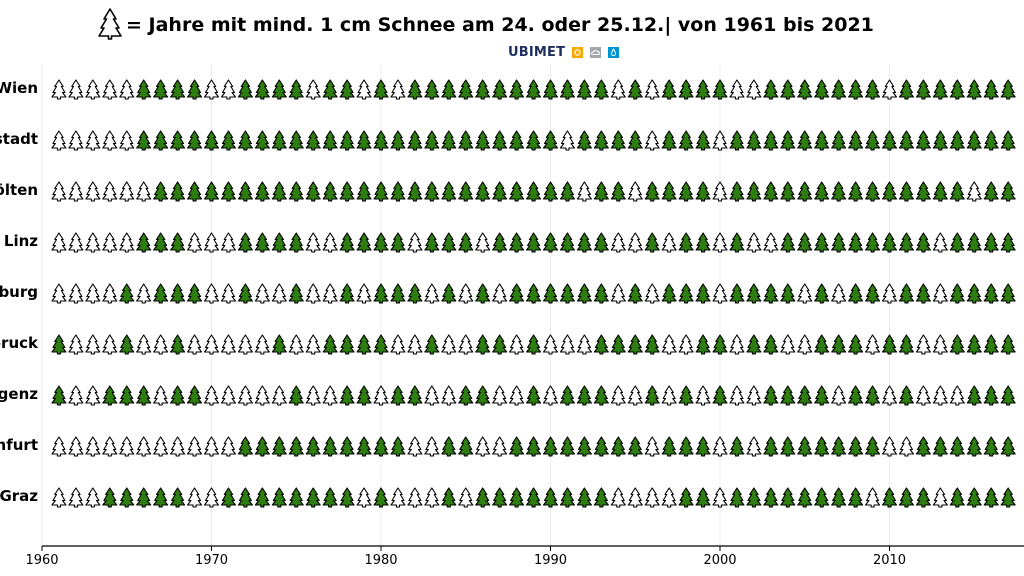  Describe the element at coordinates (564, 51) in the screenshot. I see `ubimet-logo: UBIMET` at that location.